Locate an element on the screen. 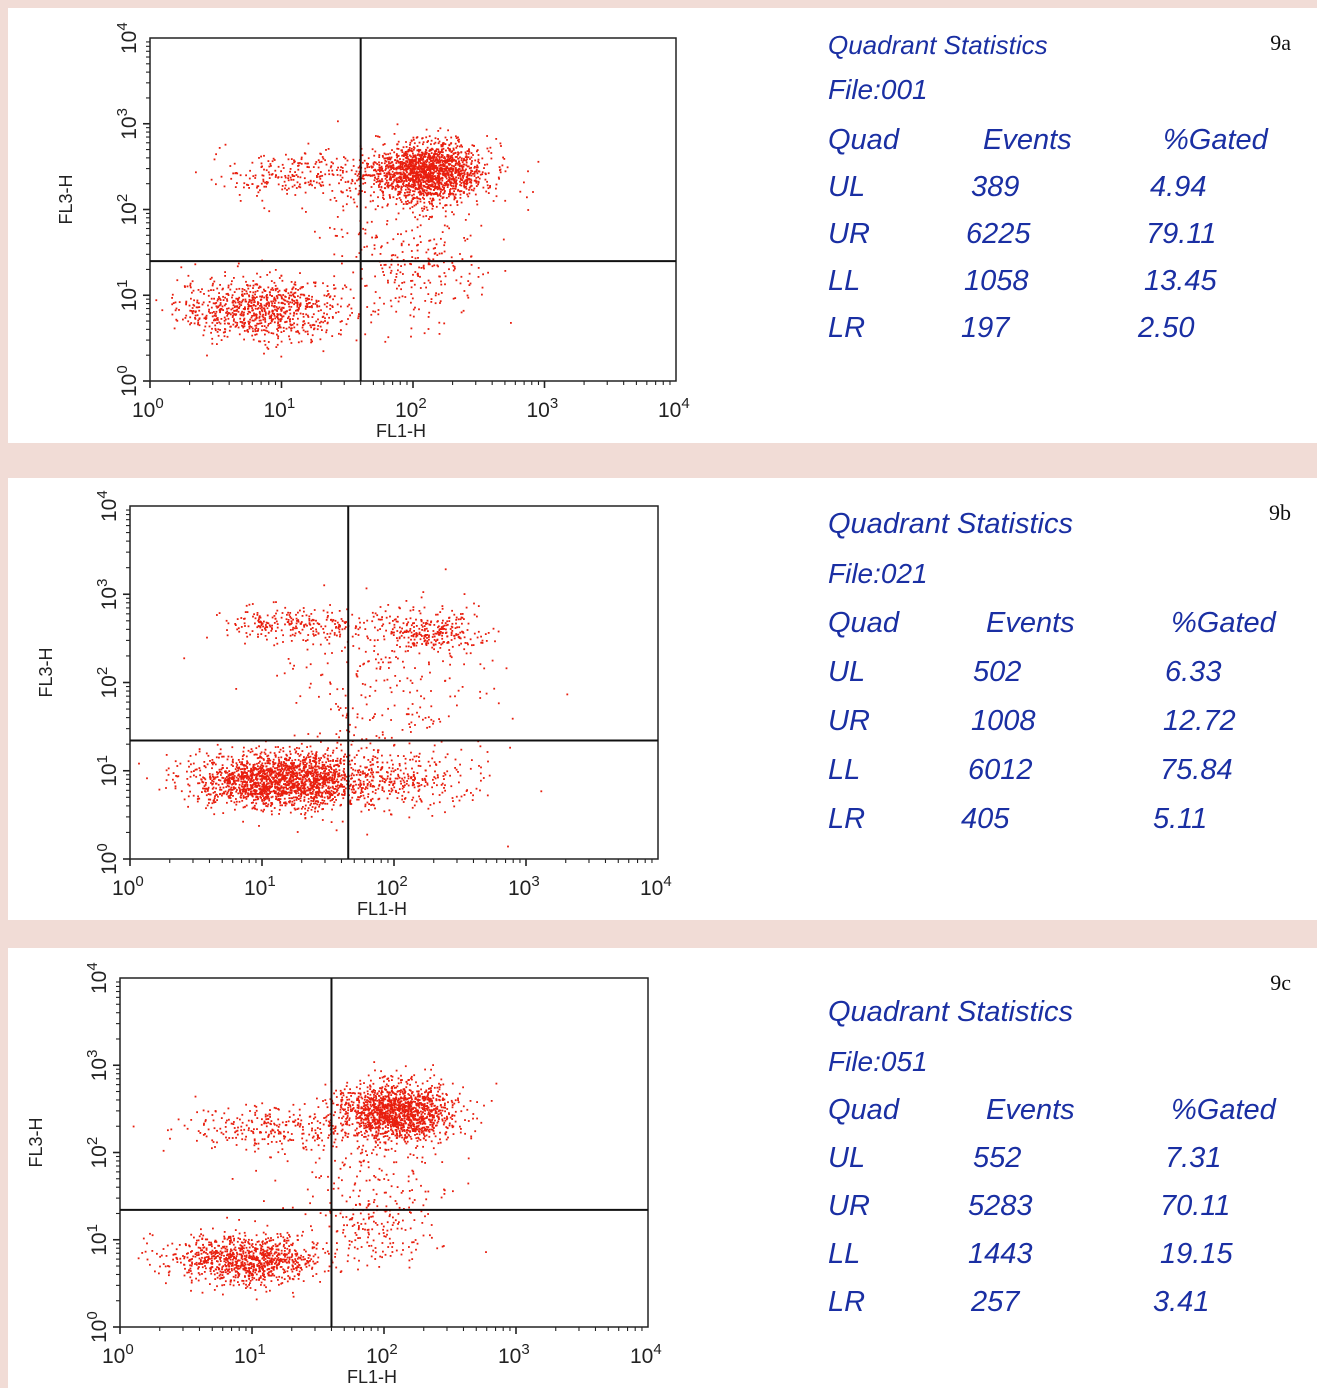  stats-title: Quadrant Statistics is located at coordinates (938, 45).